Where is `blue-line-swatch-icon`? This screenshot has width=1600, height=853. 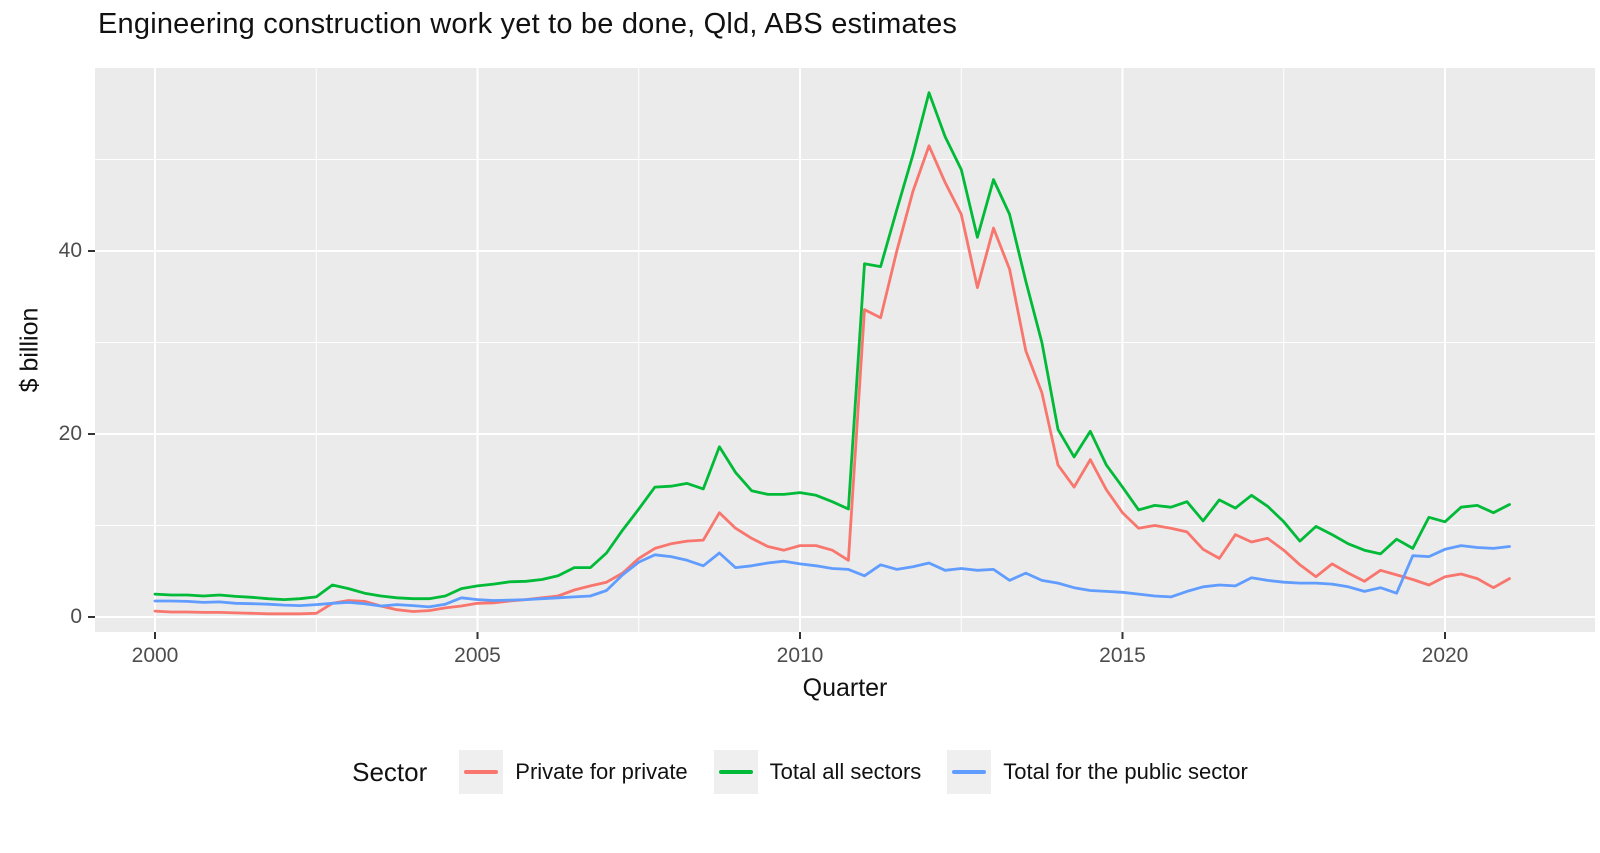 blue-line-swatch-icon is located at coordinates (969, 772).